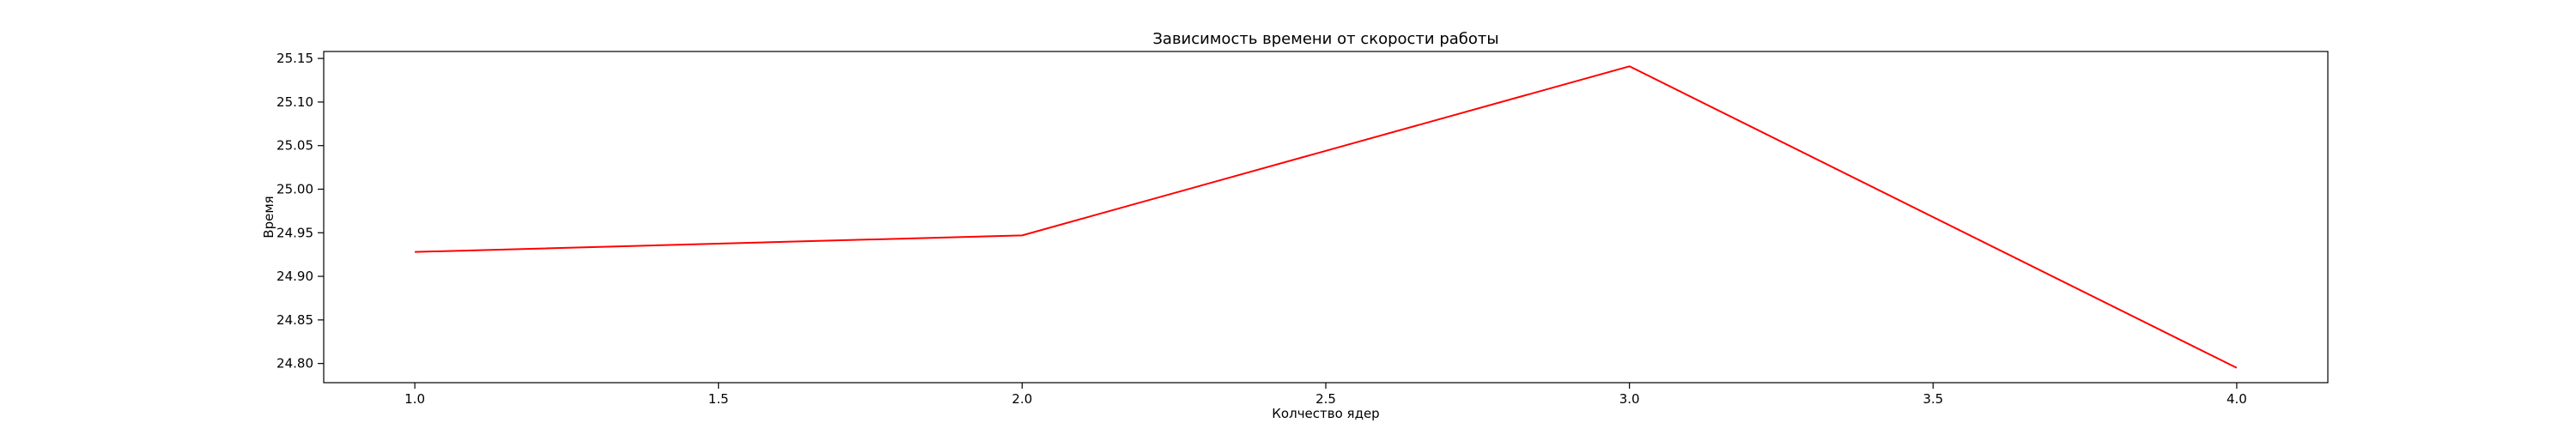  Describe the element at coordinates (300, 211) in the screenshot. I see `y-axis-ticks: 24.80 24.85 24.90 24.95 25.00 25.05 25.10 25.15` at that location.